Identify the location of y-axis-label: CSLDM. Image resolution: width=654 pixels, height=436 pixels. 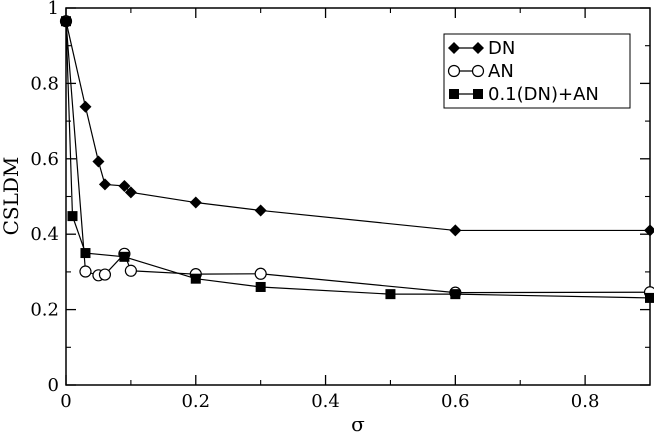
(11, 196).